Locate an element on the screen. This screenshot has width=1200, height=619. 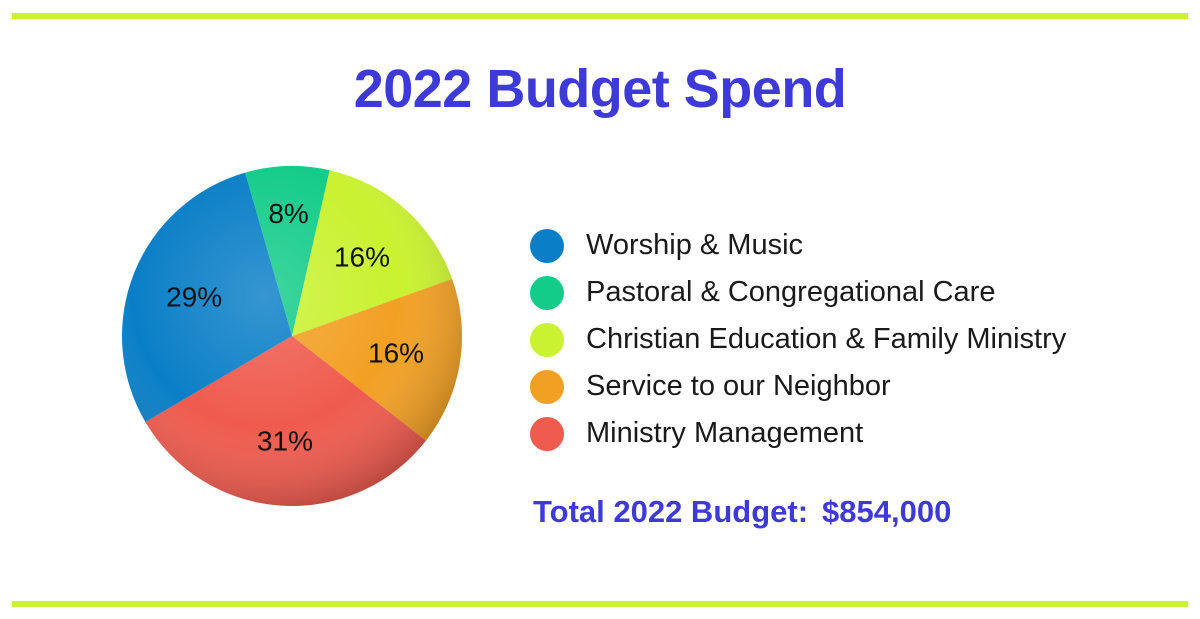
legend-swatch-christian-education is located at coordinates (547, 339).